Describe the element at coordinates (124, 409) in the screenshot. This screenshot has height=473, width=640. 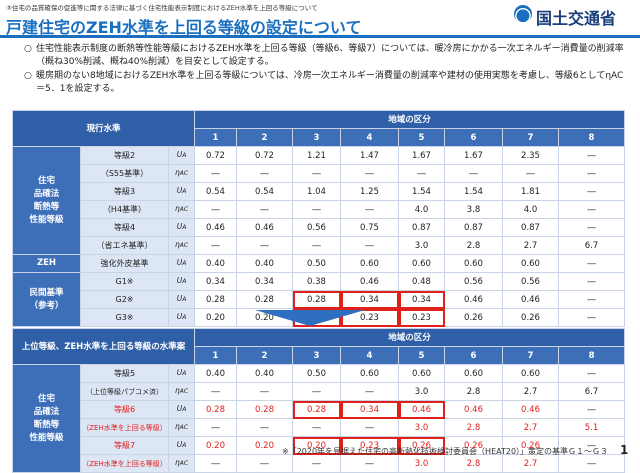
I see `row-label: 等級6` at that location.